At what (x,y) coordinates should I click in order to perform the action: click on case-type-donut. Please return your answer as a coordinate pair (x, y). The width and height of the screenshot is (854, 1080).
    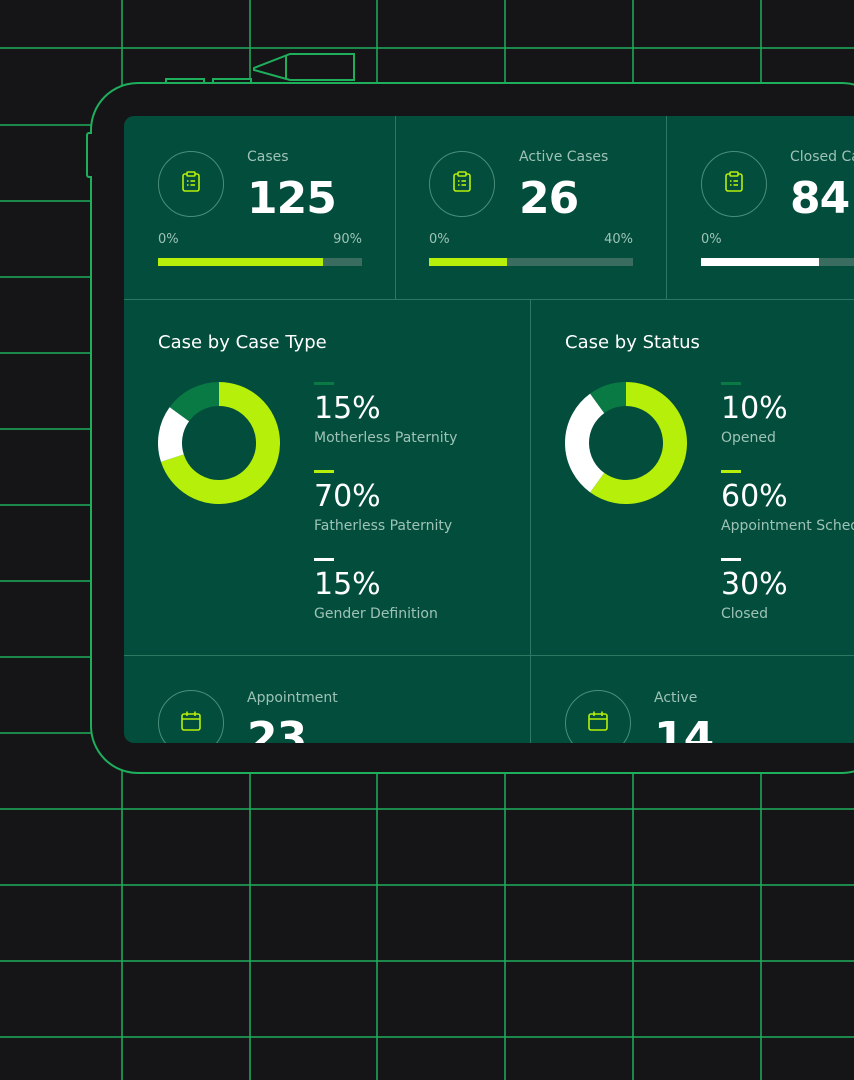
    Looking at the image, I should click on (219, 443).